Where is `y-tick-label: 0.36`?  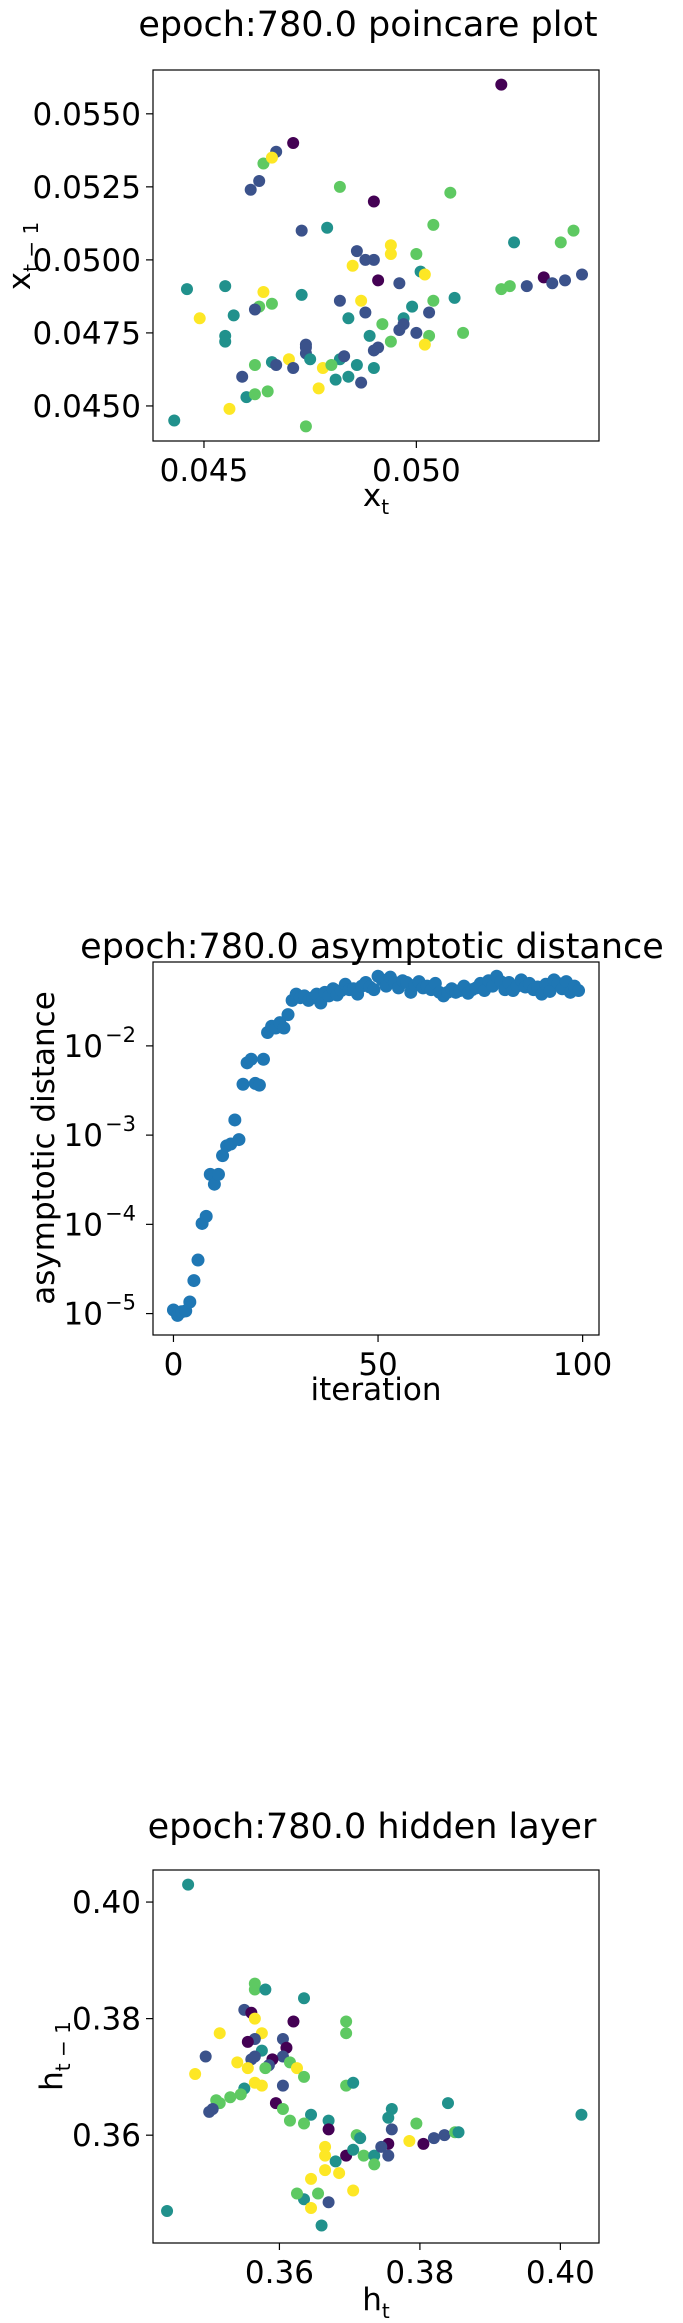 y-tick-label: 0.36 is located at coordinates (106, 2136).